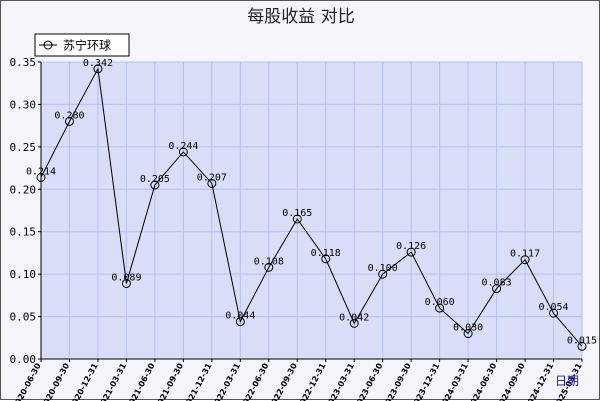  What do you see at coordinates (48, 45) in the screenshot?
I see `legend-marker` at bounding box center [48, 45].